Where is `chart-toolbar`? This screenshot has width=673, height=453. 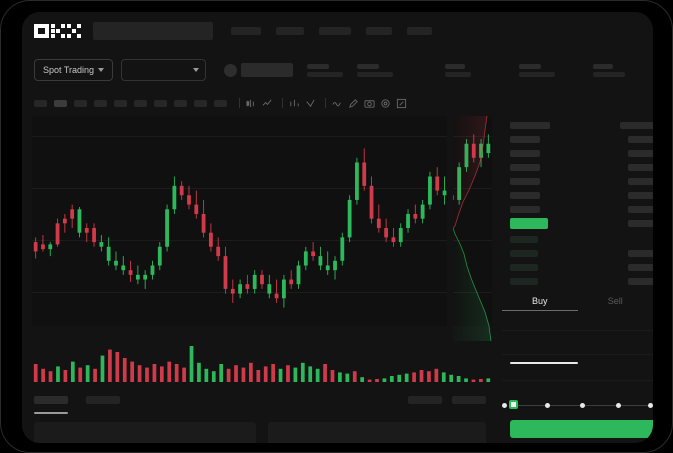 chart-toolbar is located at coordinates (337, 103).